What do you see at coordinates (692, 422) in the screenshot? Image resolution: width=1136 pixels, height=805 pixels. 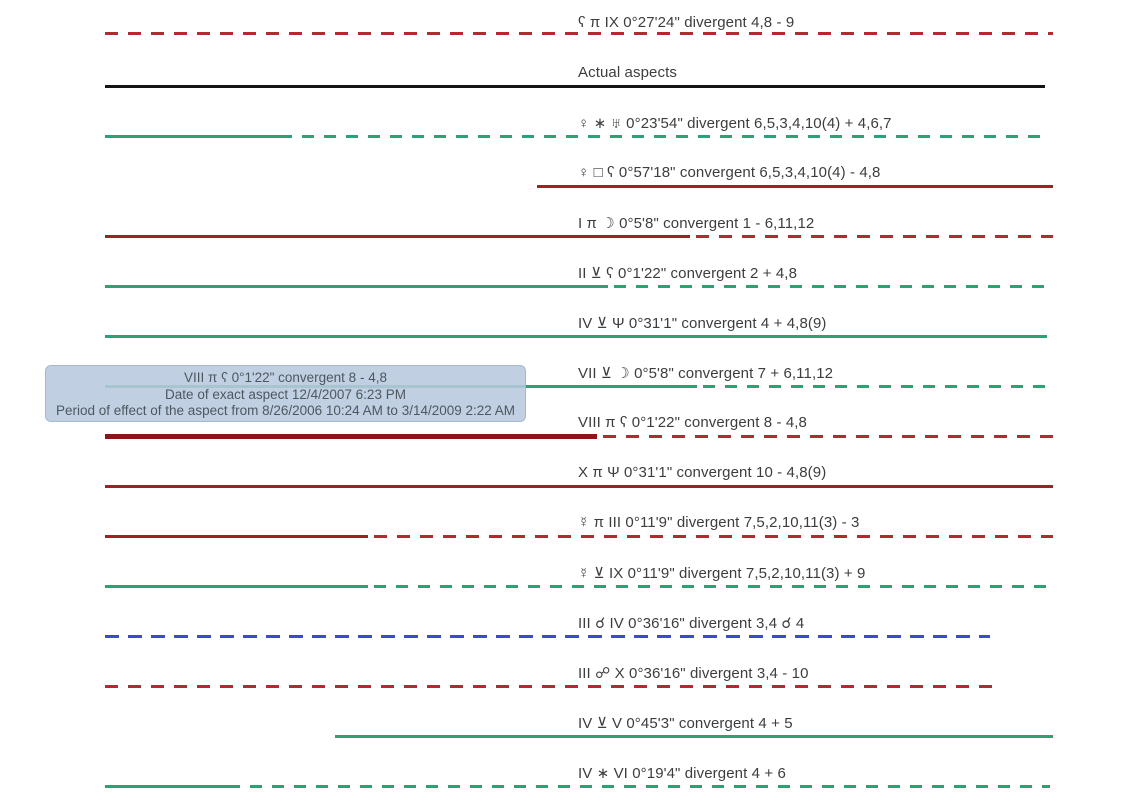 I see `aspect-row-label: VIII π ʕ 0°1'22" convergent 8 - 4,8` at bounding box center [692, 422].